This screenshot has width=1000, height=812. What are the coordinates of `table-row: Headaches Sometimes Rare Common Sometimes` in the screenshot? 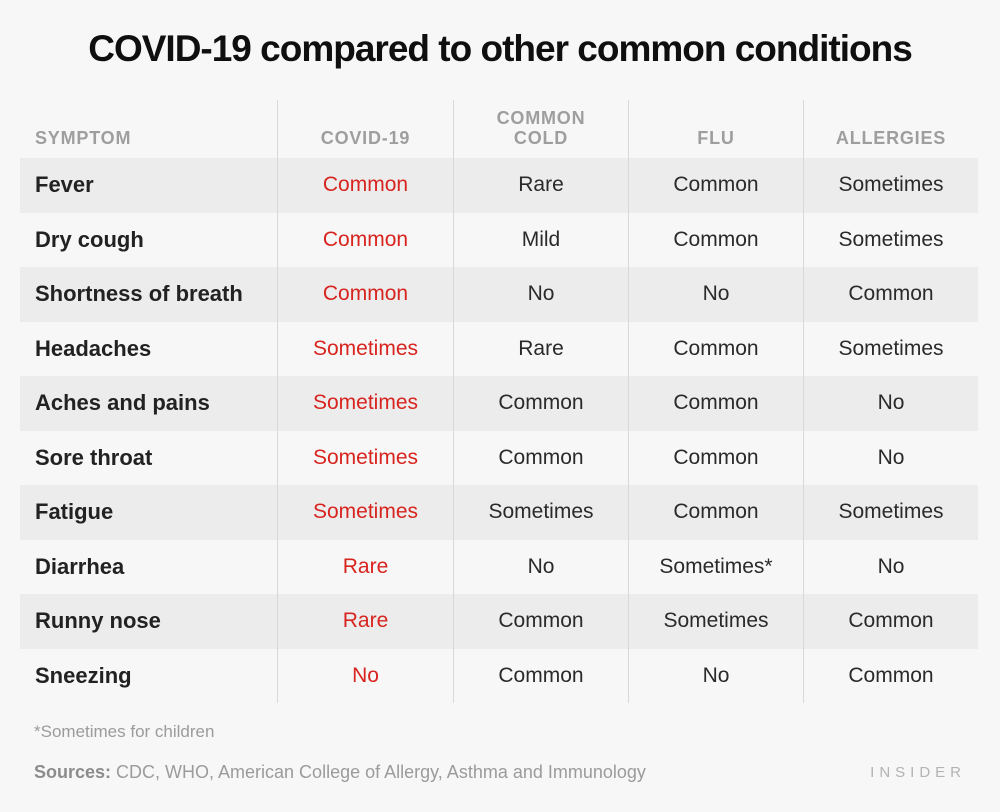 It's located at (499, 348).